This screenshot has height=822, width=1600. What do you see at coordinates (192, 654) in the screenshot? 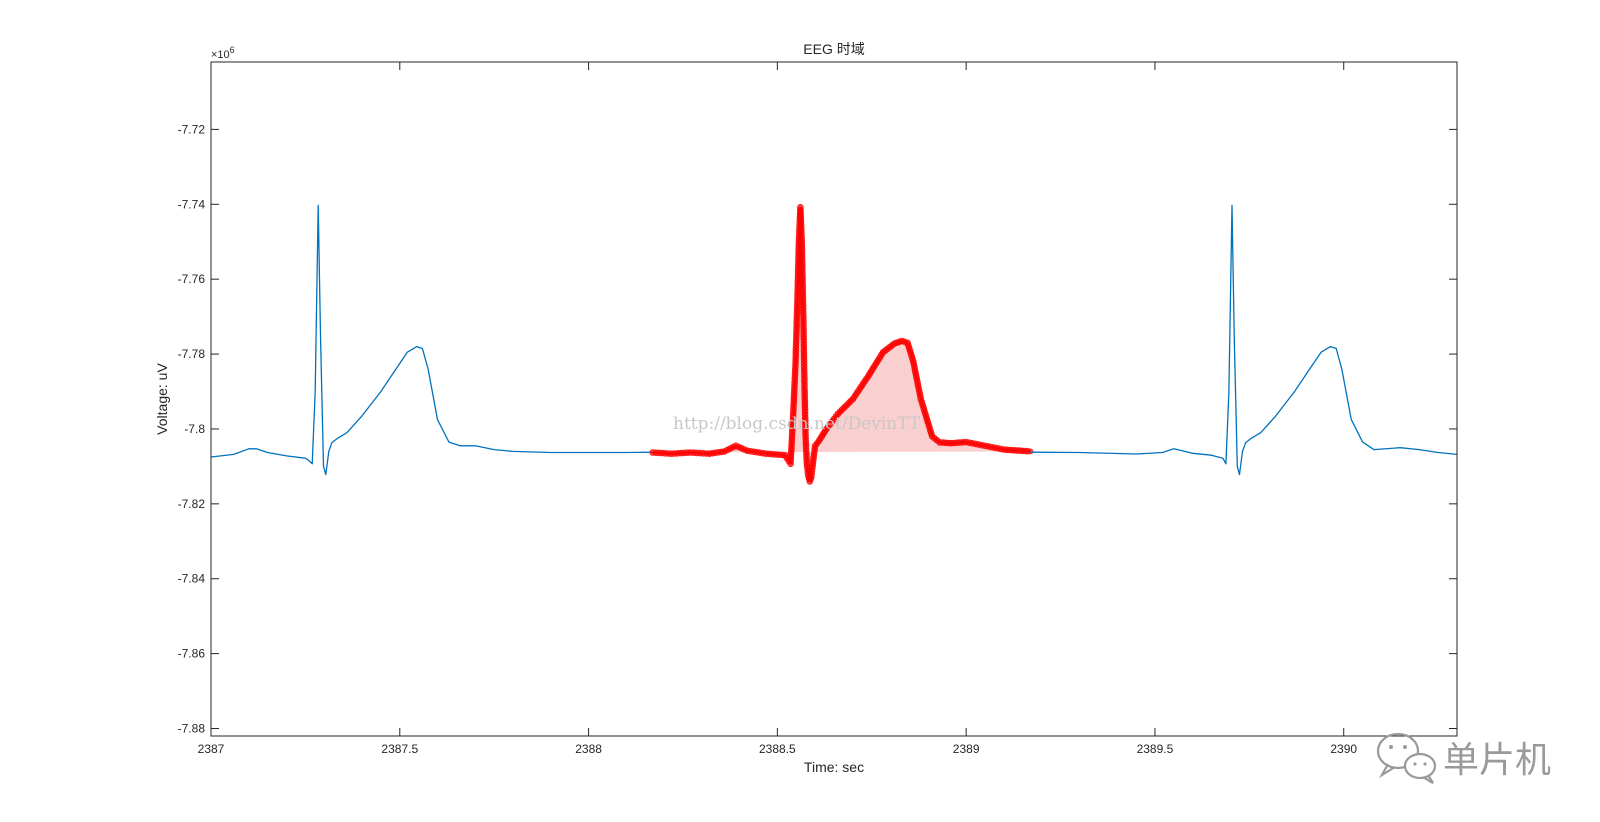
I see `y-tick-label: -7.86` at bounding box center [192, 654].